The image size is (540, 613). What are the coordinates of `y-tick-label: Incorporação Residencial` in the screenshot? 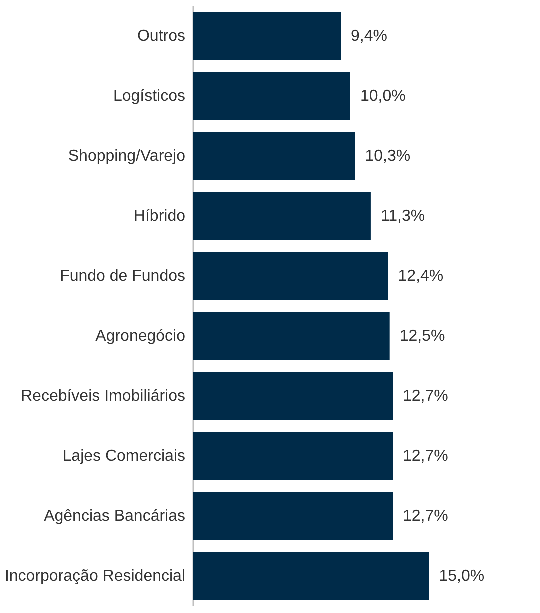 It's located at (95, 576).